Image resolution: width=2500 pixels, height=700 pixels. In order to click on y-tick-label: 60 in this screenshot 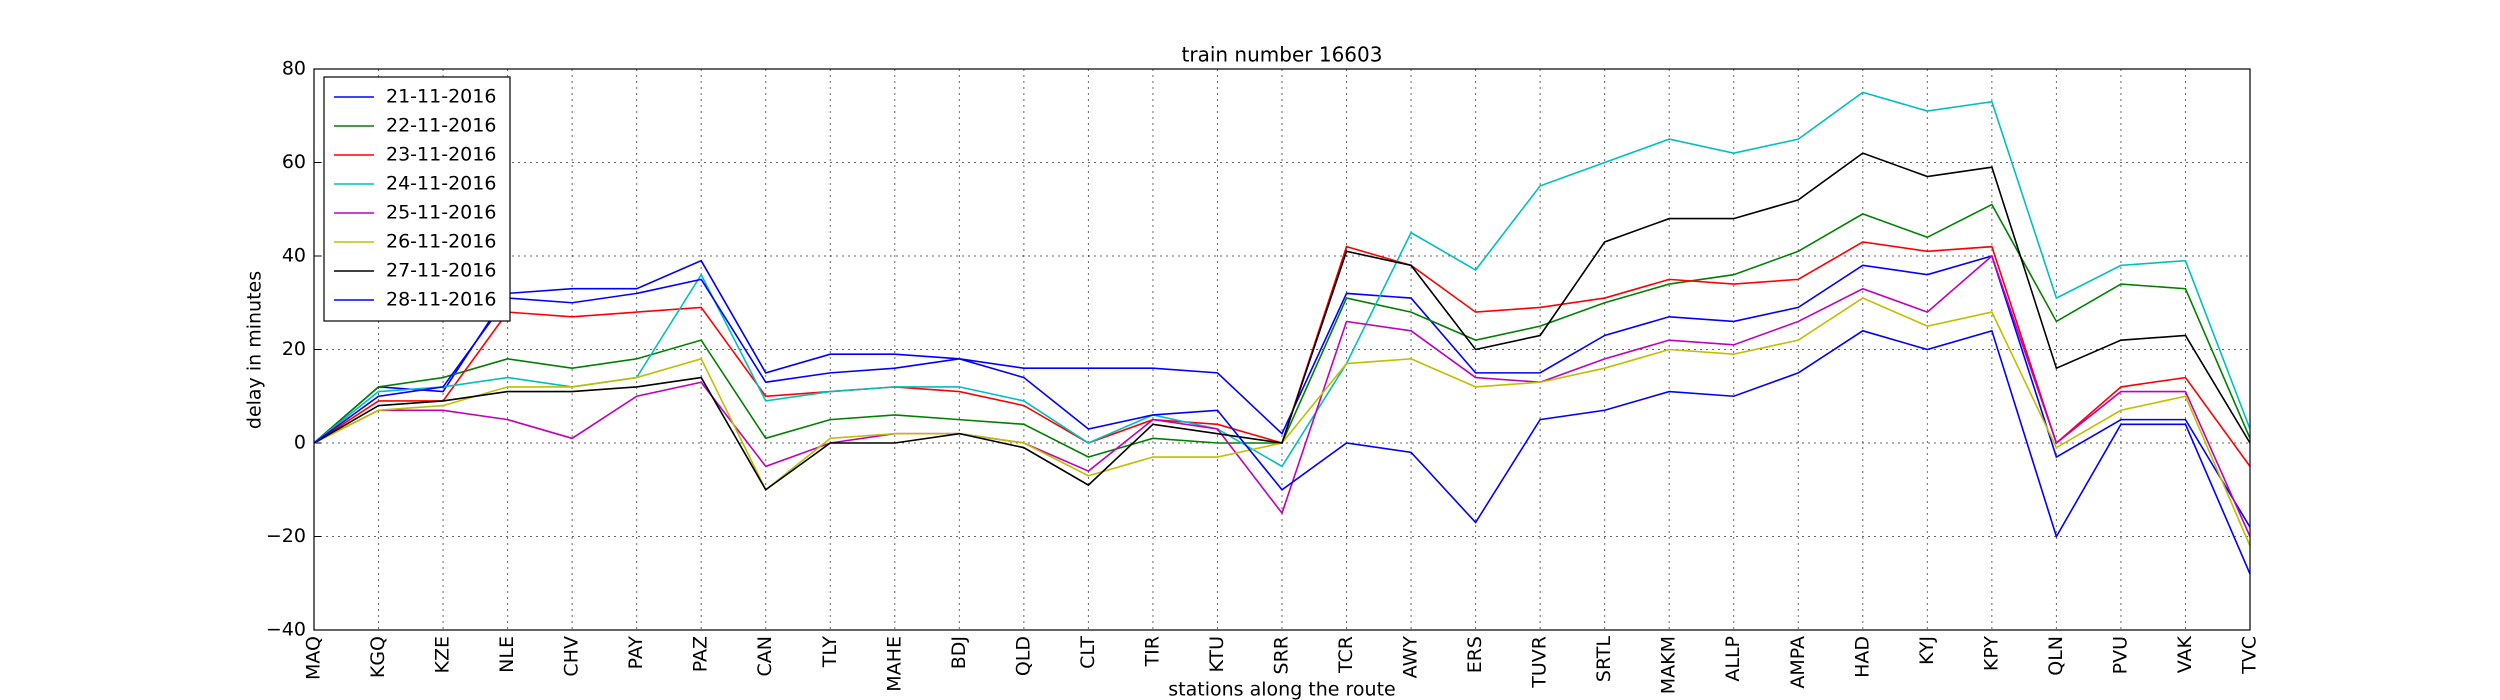, I will do `click(294, 162)`.